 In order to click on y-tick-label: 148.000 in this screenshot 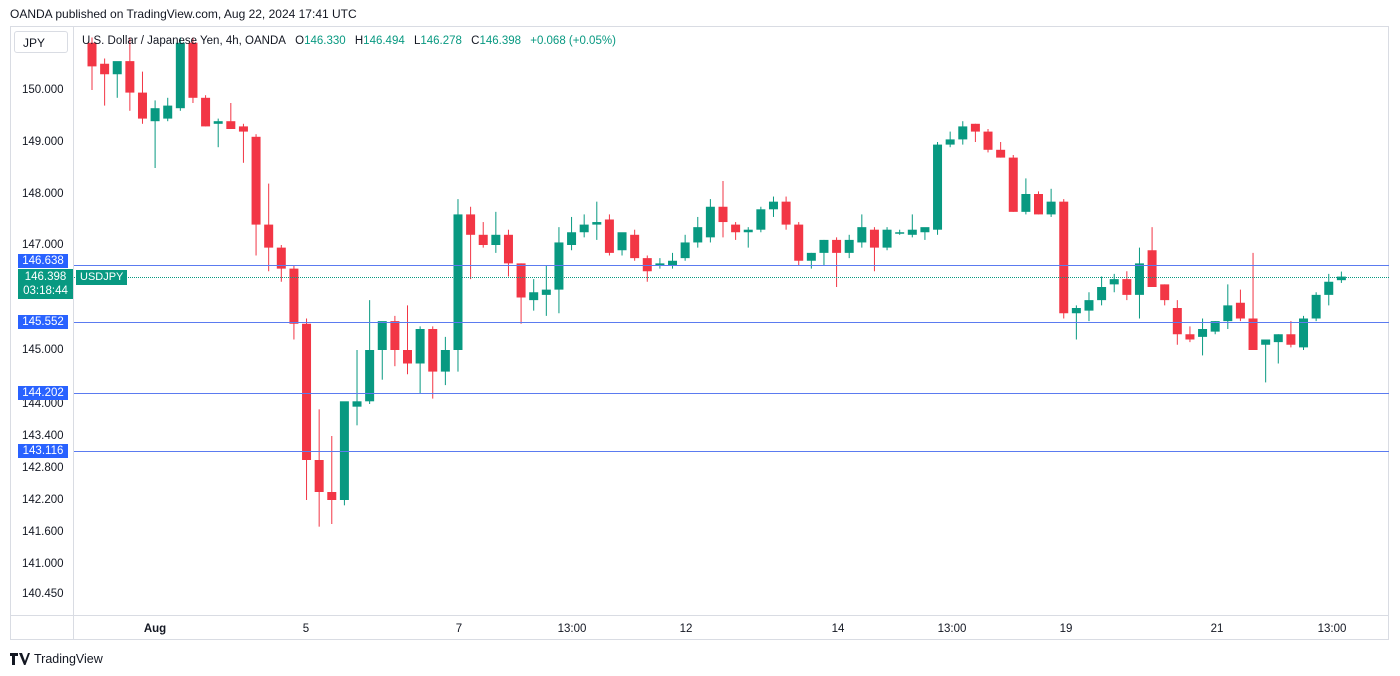, I will do `click(43, 194)`.